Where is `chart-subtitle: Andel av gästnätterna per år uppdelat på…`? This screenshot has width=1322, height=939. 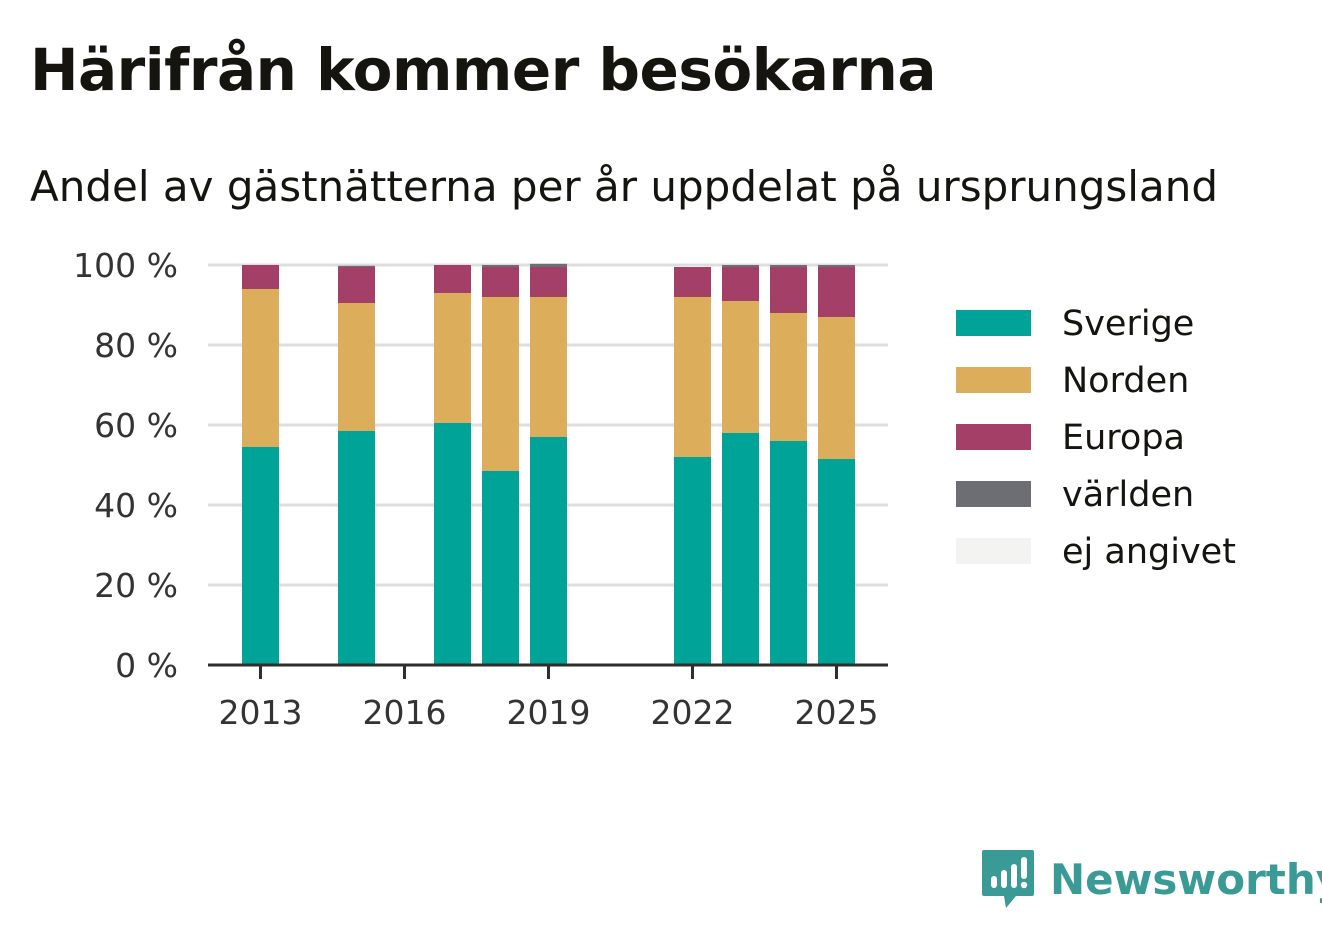
chart-subtitle: Andel av gästnätterna per år uppdelat på… is located at coordinates (624, 186).